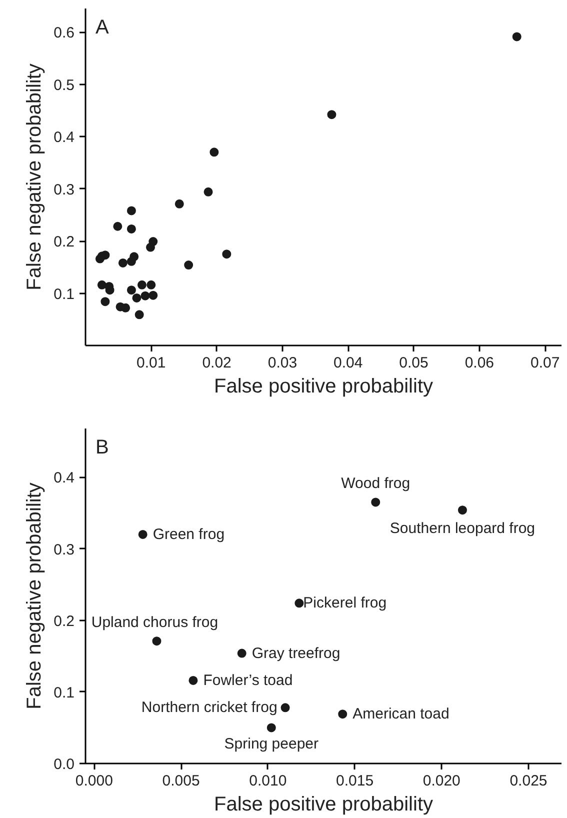 This screenshot has width=567, height=818. I want to click on x-tick-label: 0.06, so click(479, 363).